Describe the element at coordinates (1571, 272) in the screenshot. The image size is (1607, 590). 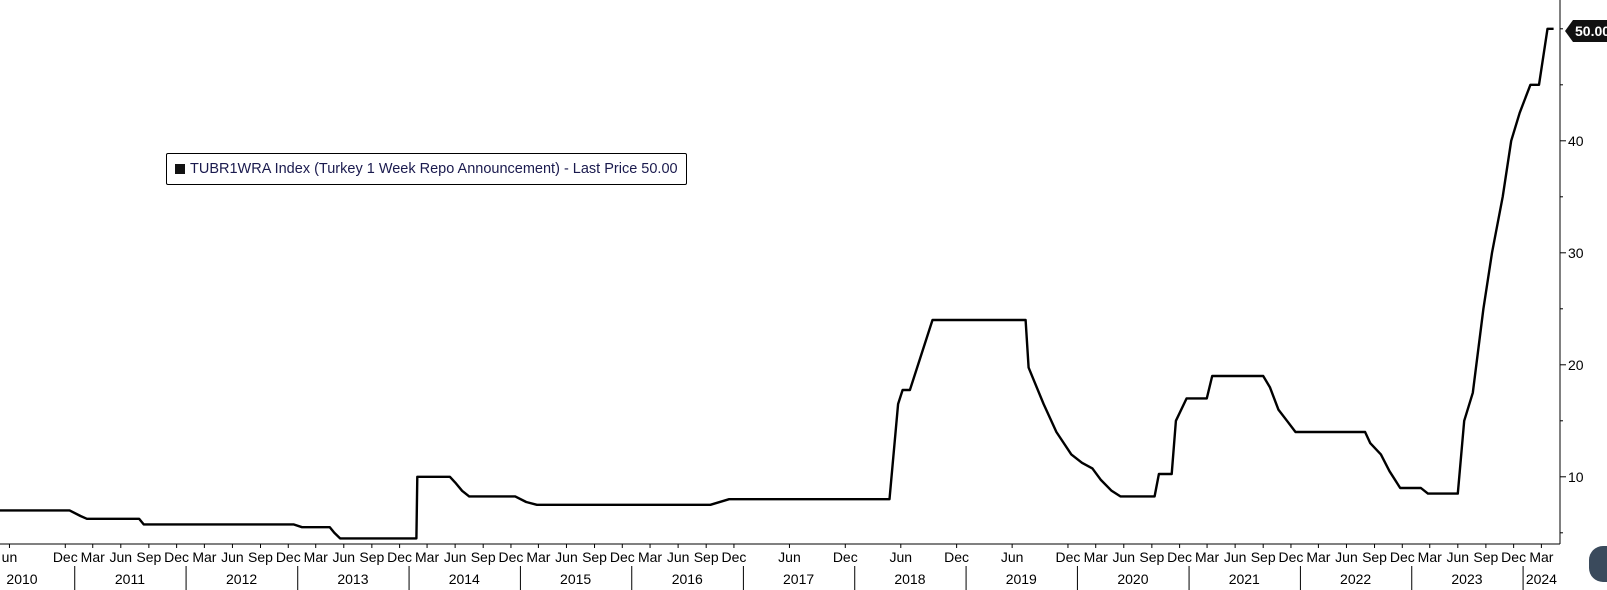
I see `y-axis: 10 20 30 40` at that location.